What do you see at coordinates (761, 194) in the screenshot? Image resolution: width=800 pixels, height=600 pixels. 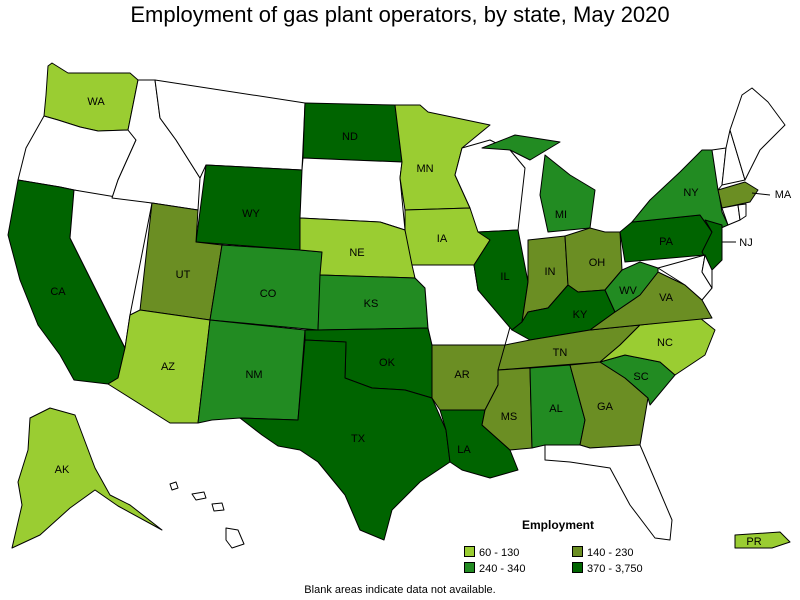 I see `leader-MA` at bounding box center [761, 194].